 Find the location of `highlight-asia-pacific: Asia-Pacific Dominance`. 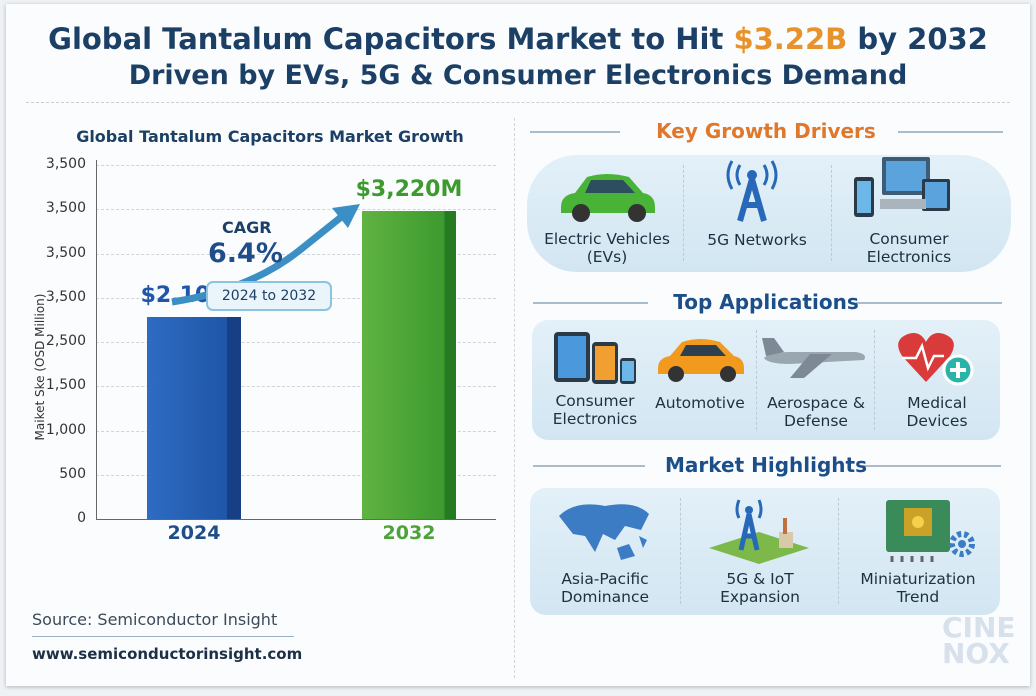

highlight-asia-pacific: Asia-Pacific Dominance is located at coordinates (605, 588).